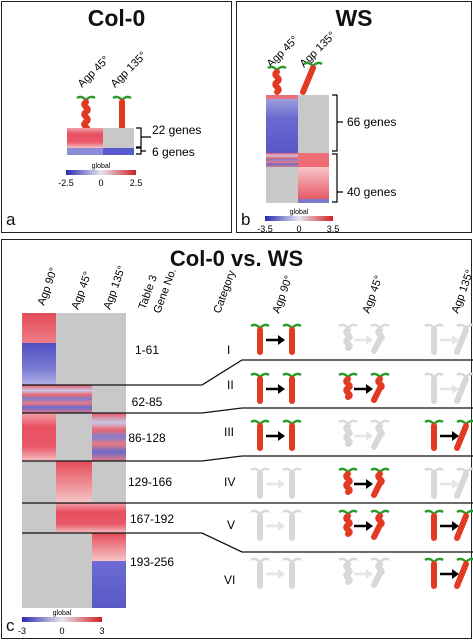 The image size is (473, 640). Describe the element at coordinates (283, 294) in the screenshot. I see `category-col-label: Agp 90°` at that location.